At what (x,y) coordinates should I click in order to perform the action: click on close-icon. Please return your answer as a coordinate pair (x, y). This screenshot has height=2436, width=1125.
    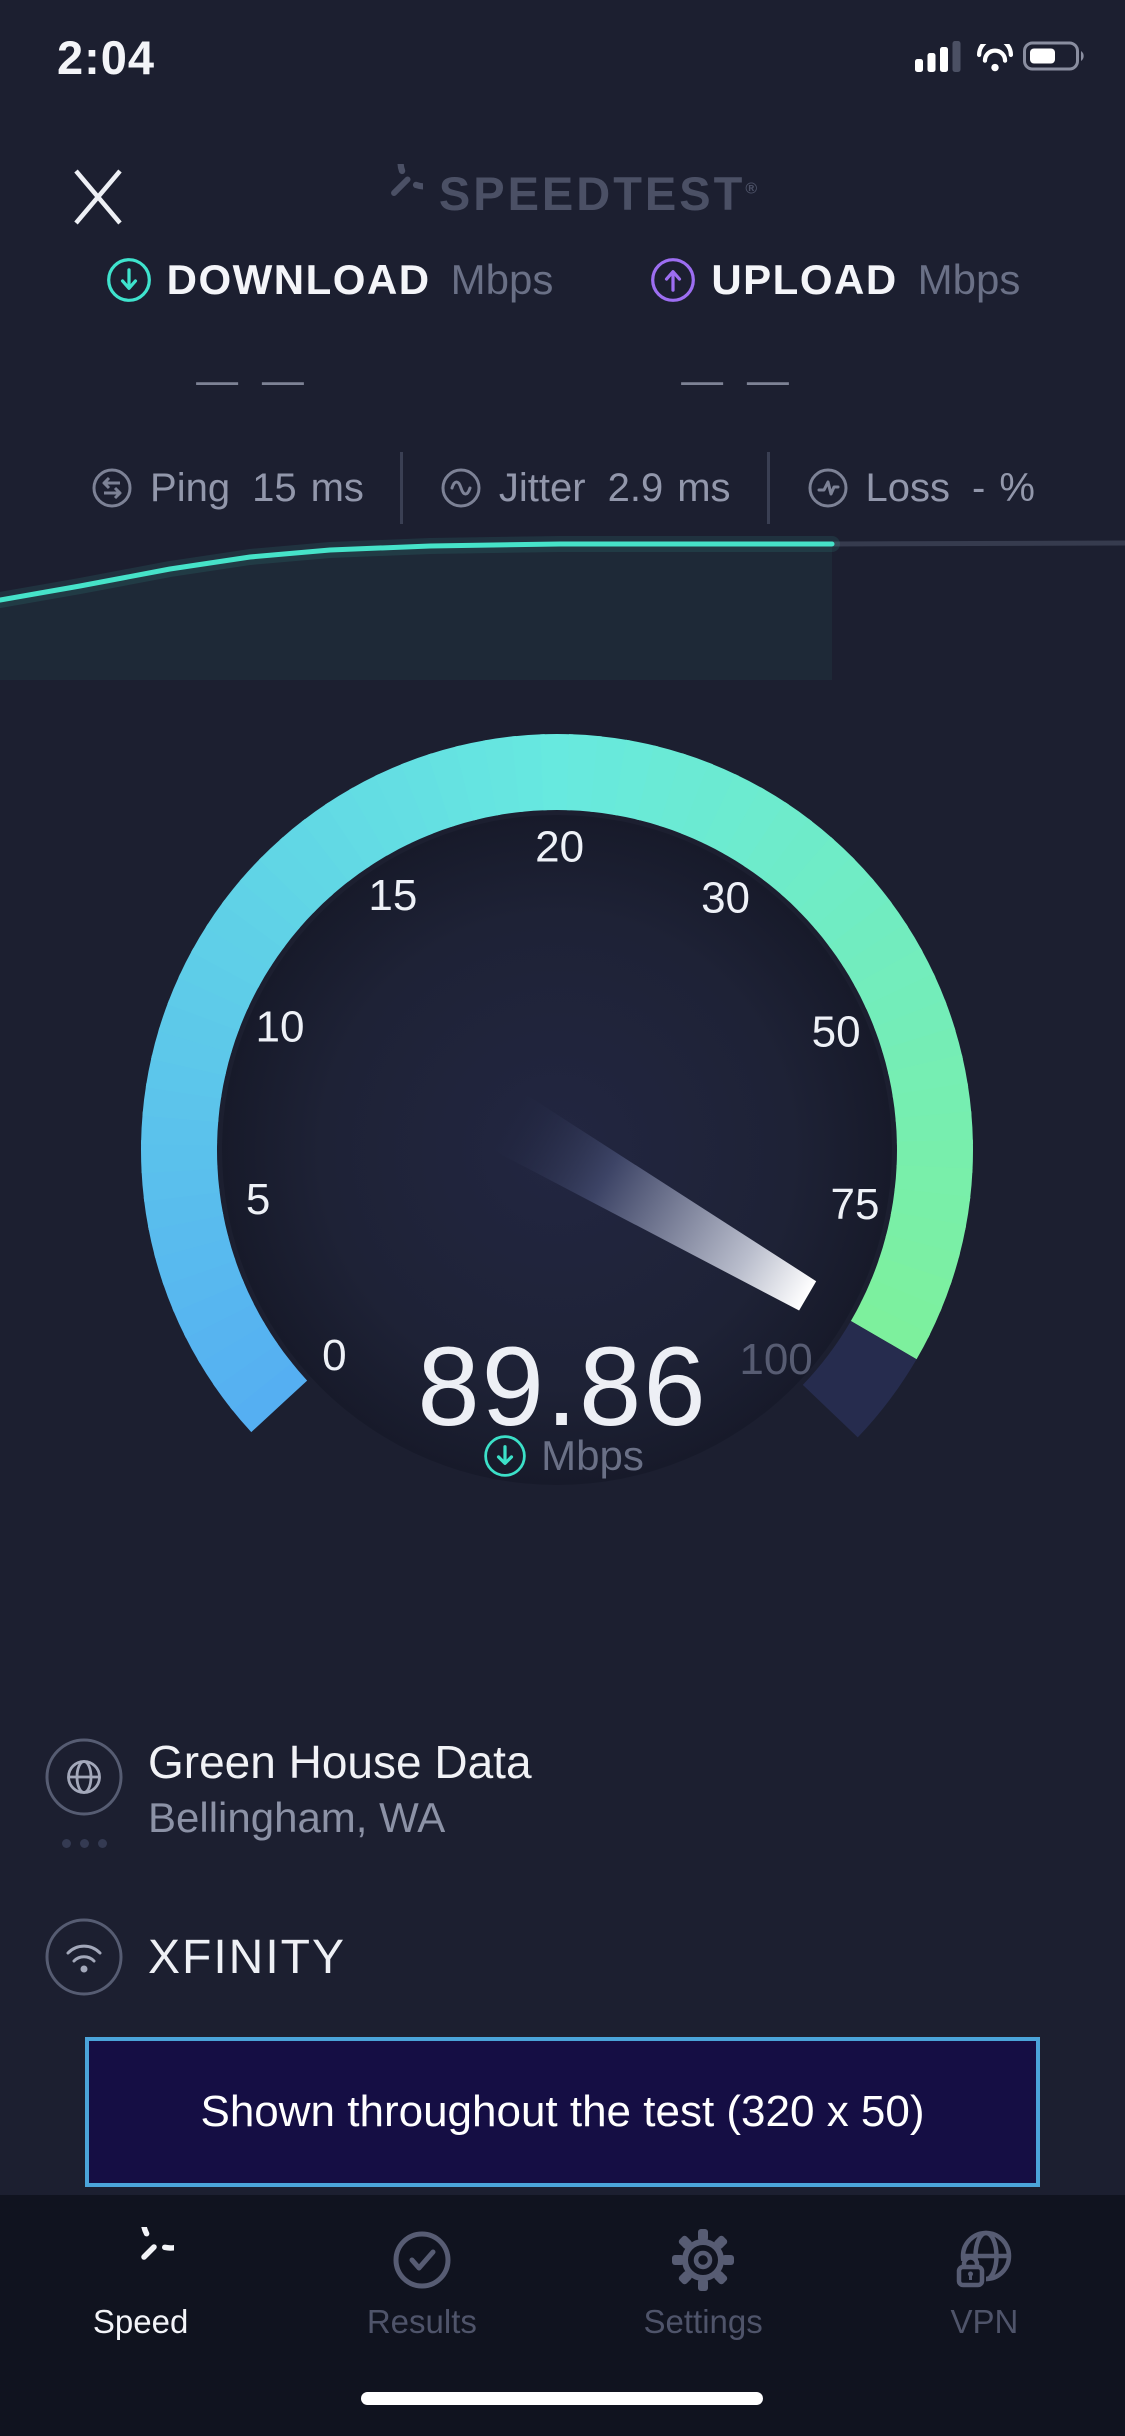
    Looking at the image, I should click on (98, 197).